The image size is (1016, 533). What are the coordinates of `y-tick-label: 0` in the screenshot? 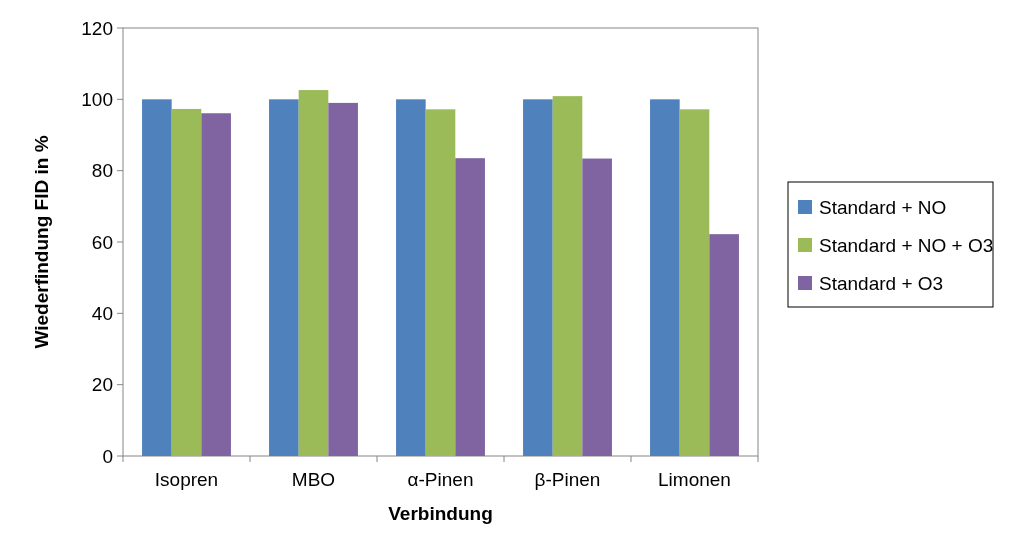 It's located at (107, 456).